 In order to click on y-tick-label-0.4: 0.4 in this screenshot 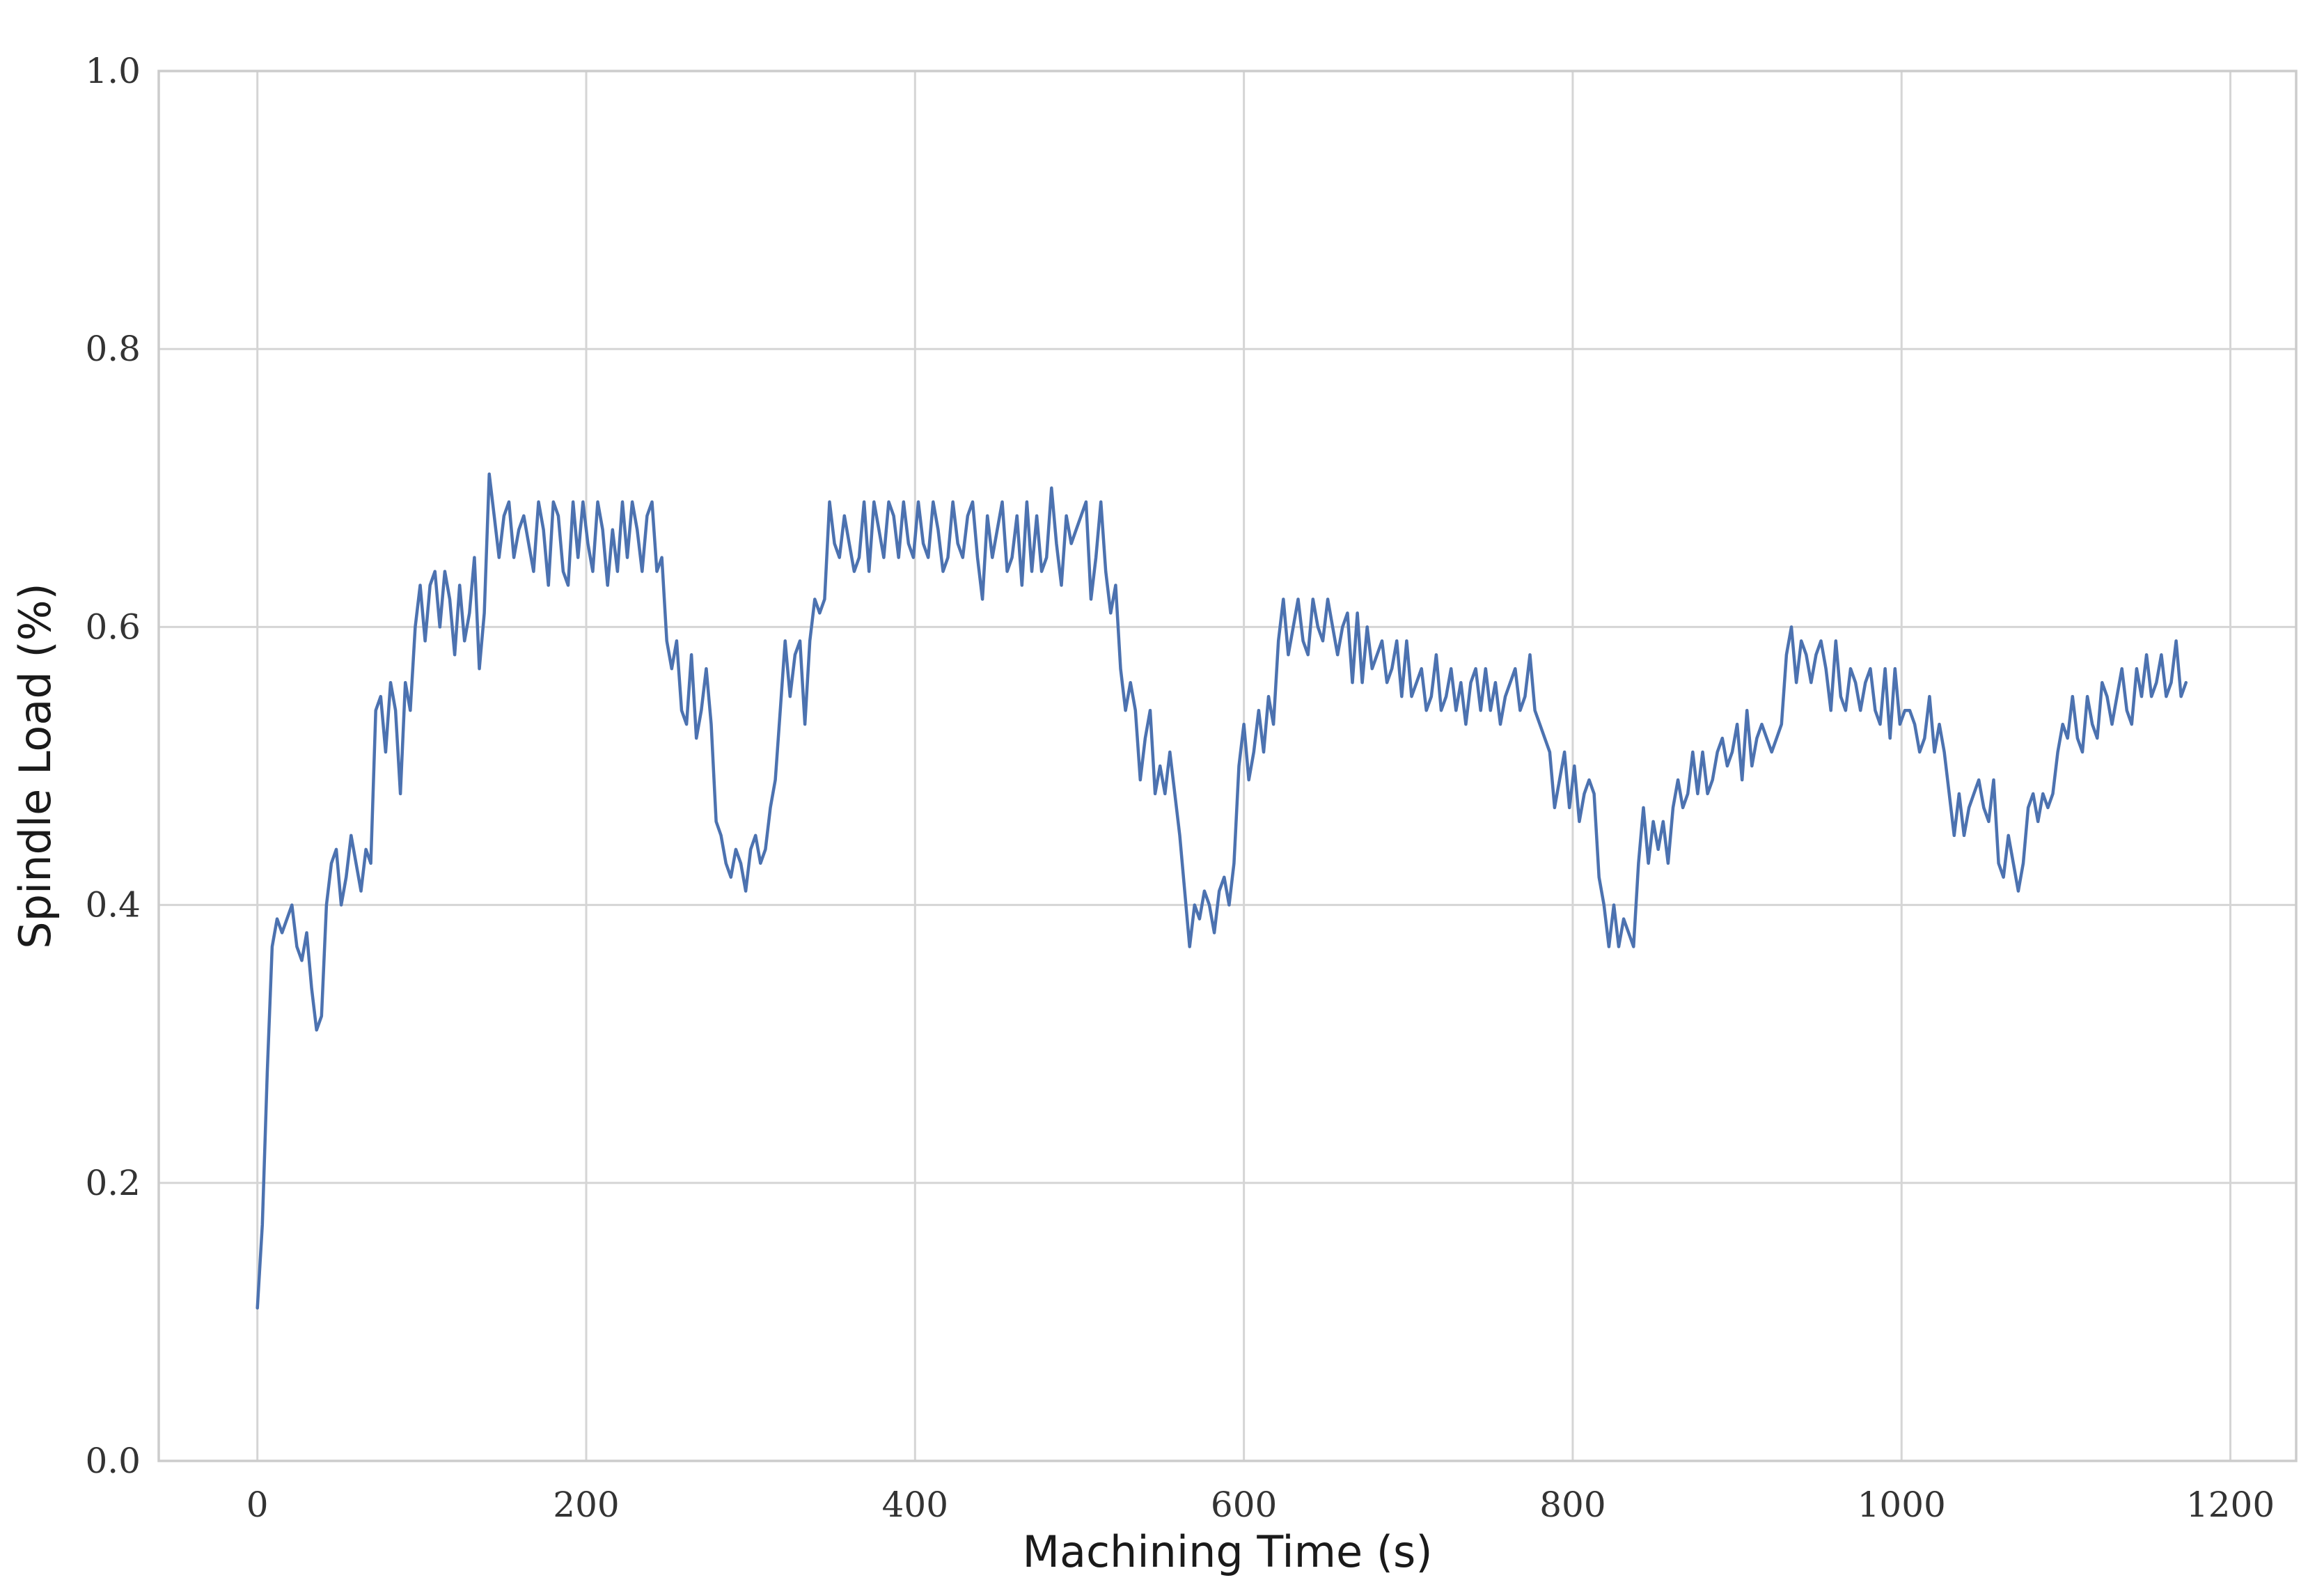, I will do `click(113, 905)`.